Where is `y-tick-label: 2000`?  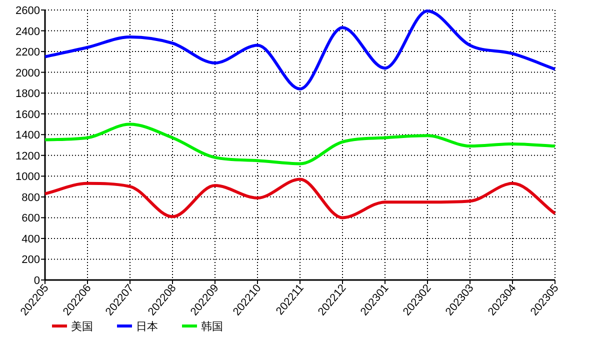
y-tick-label: 2000 is located at coordinates (28, 73).